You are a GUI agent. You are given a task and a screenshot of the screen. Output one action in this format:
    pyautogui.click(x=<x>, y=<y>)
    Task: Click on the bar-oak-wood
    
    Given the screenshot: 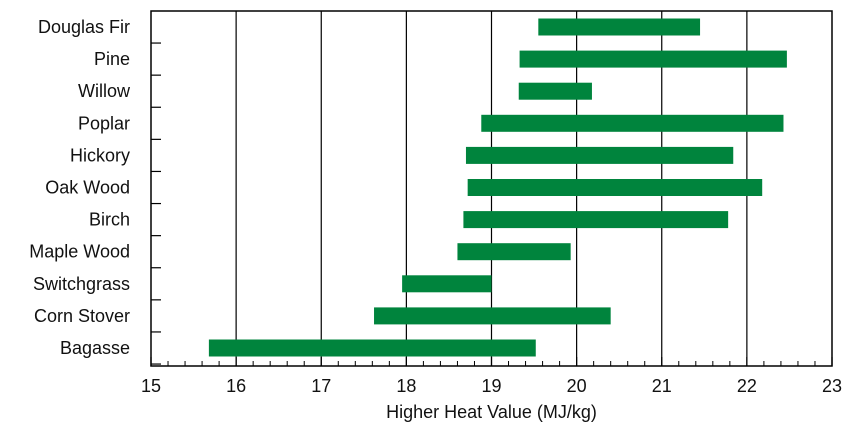 What is the action you would take?
    pyautogui.click(x=615, y=187)
    